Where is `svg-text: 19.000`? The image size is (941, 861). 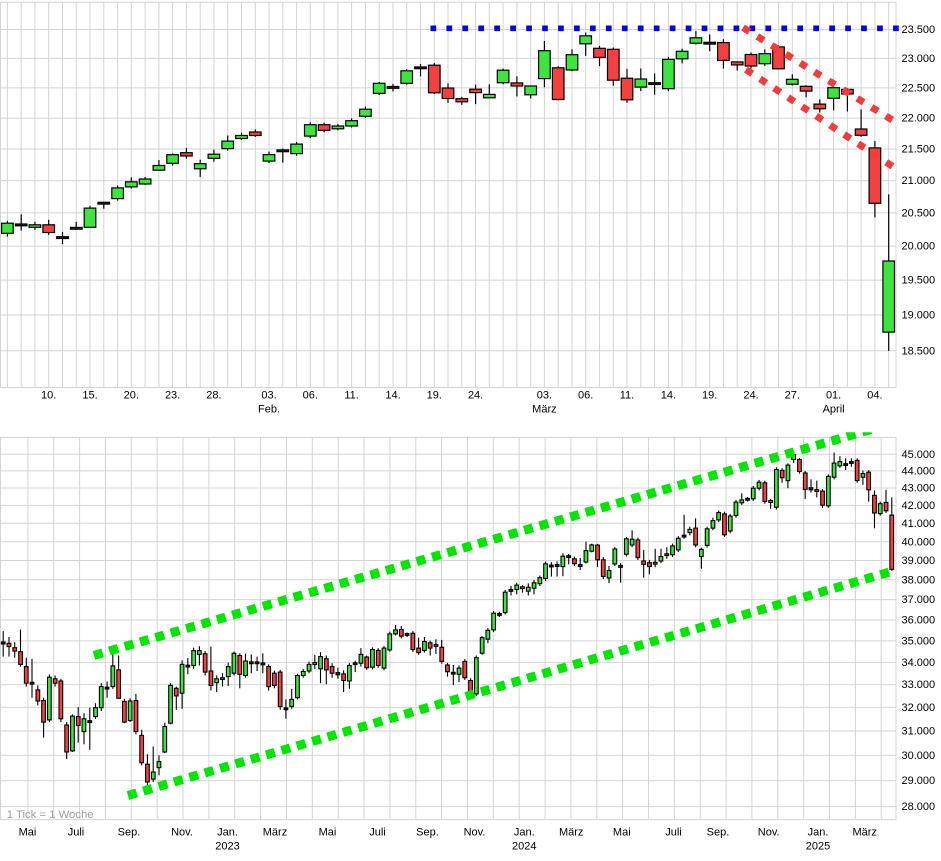
svg-text: 19.000 is located at coordinates (919, 316).